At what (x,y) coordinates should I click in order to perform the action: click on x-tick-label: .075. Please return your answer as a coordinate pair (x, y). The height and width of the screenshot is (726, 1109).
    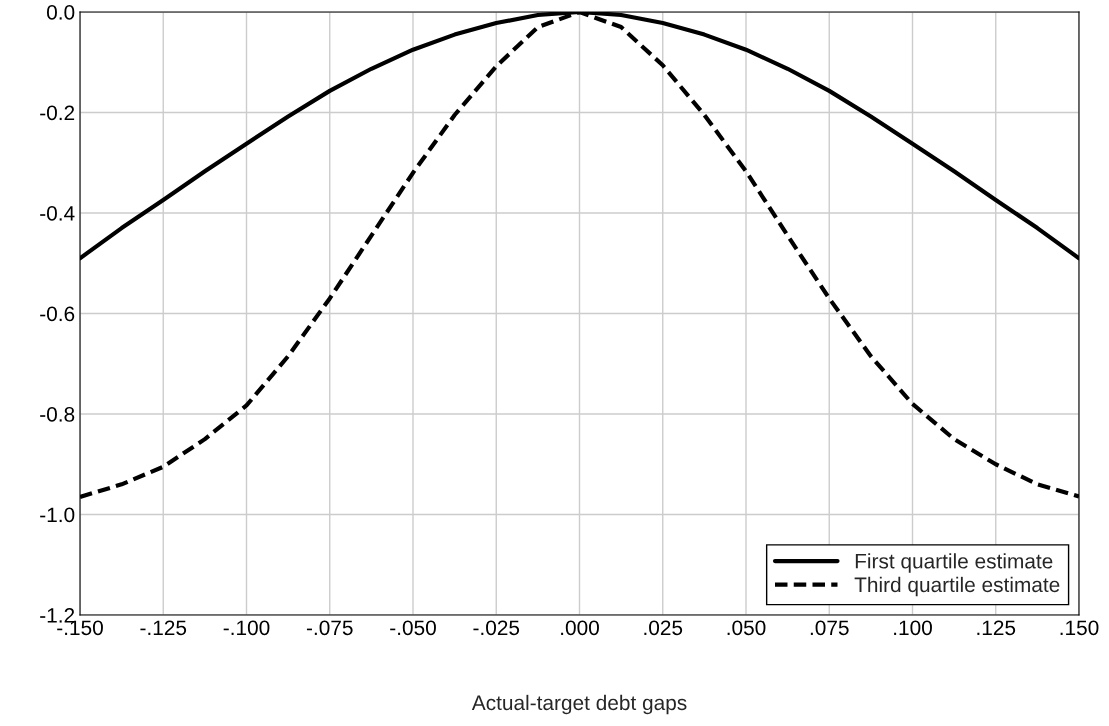
    Looking at the image, I should click on (829, 628).